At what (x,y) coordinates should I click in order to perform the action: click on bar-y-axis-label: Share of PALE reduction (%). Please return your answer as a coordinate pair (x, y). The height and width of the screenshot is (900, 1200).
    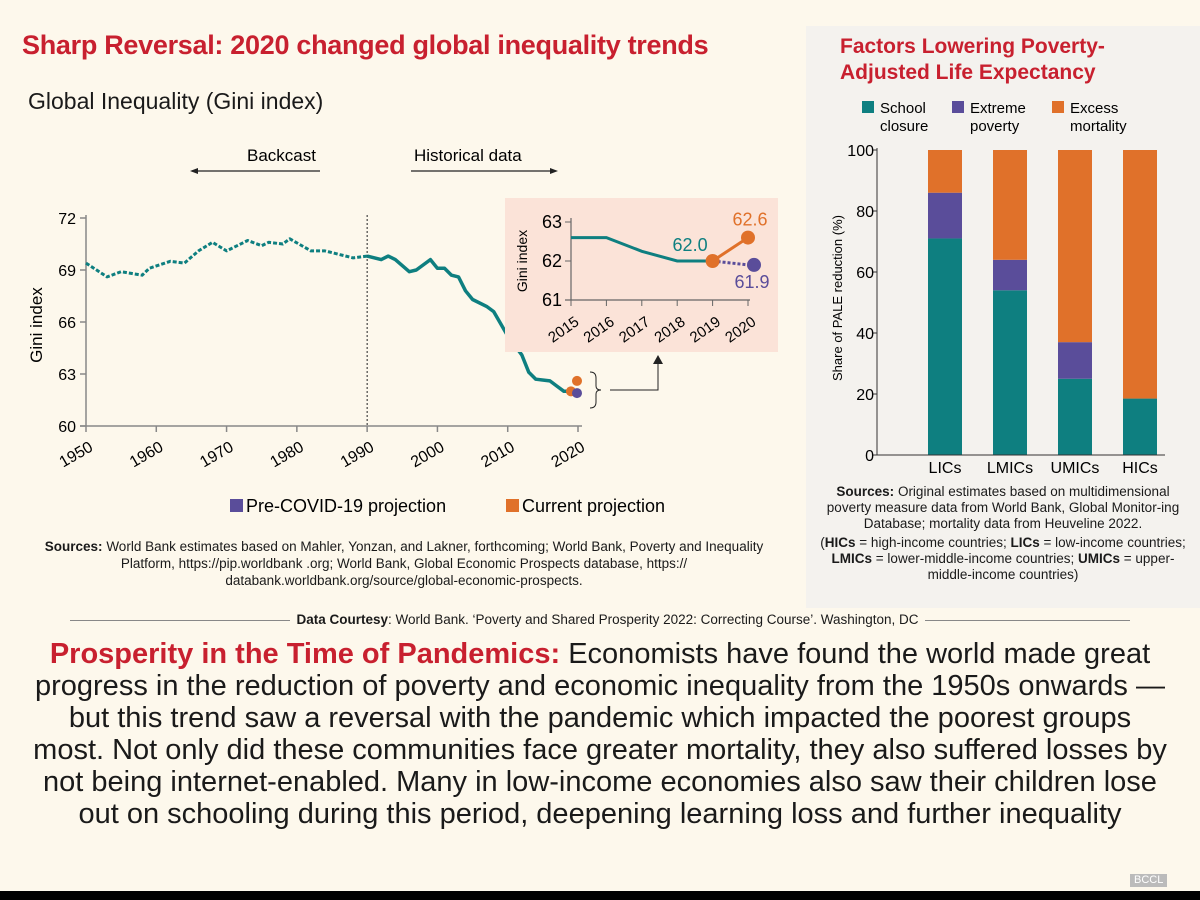
    Looking at the image, I should click on (837, 298).